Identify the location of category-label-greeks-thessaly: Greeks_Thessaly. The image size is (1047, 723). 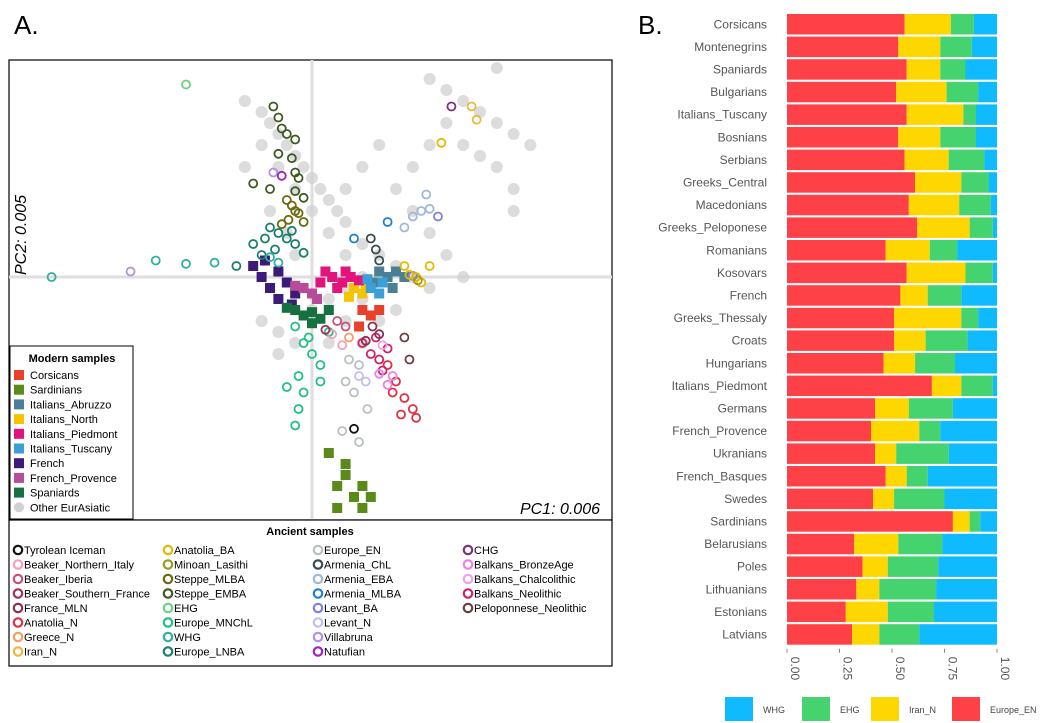
(720, 318).